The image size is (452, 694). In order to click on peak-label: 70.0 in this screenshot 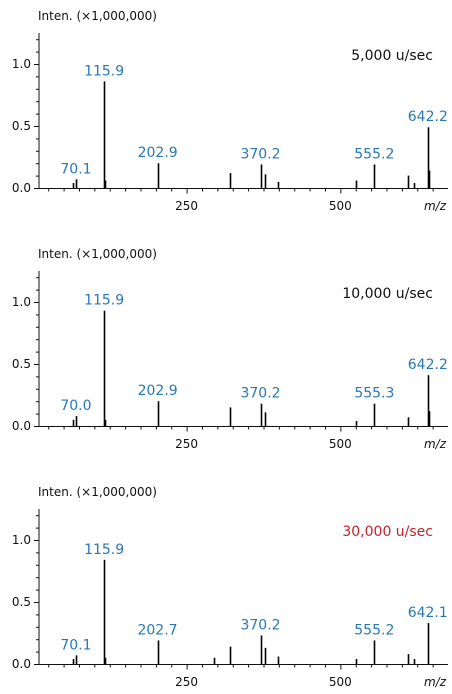, I will do `click(75, 406)`.